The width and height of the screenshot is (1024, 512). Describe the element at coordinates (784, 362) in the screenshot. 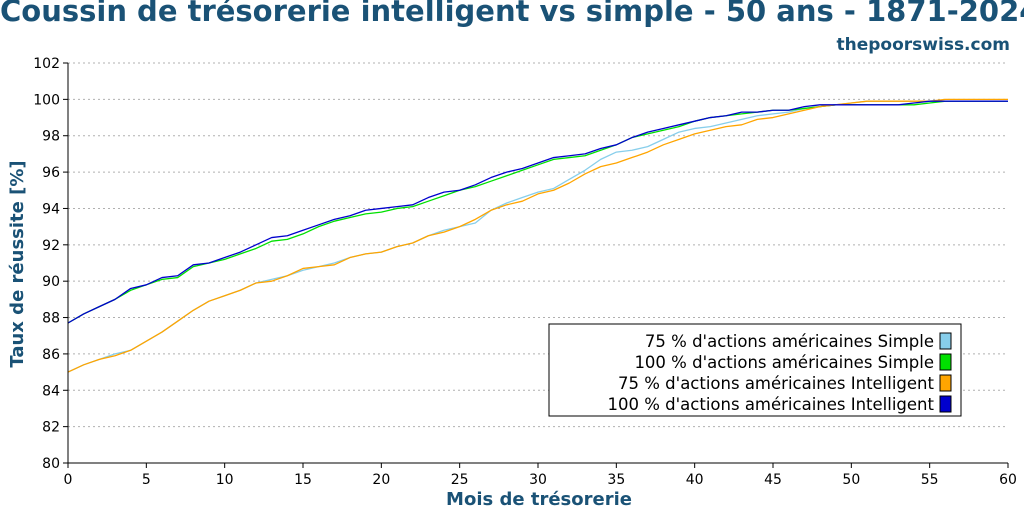

I see `legend-entry-1: 100 % d'actions américaines Simple` at that location.